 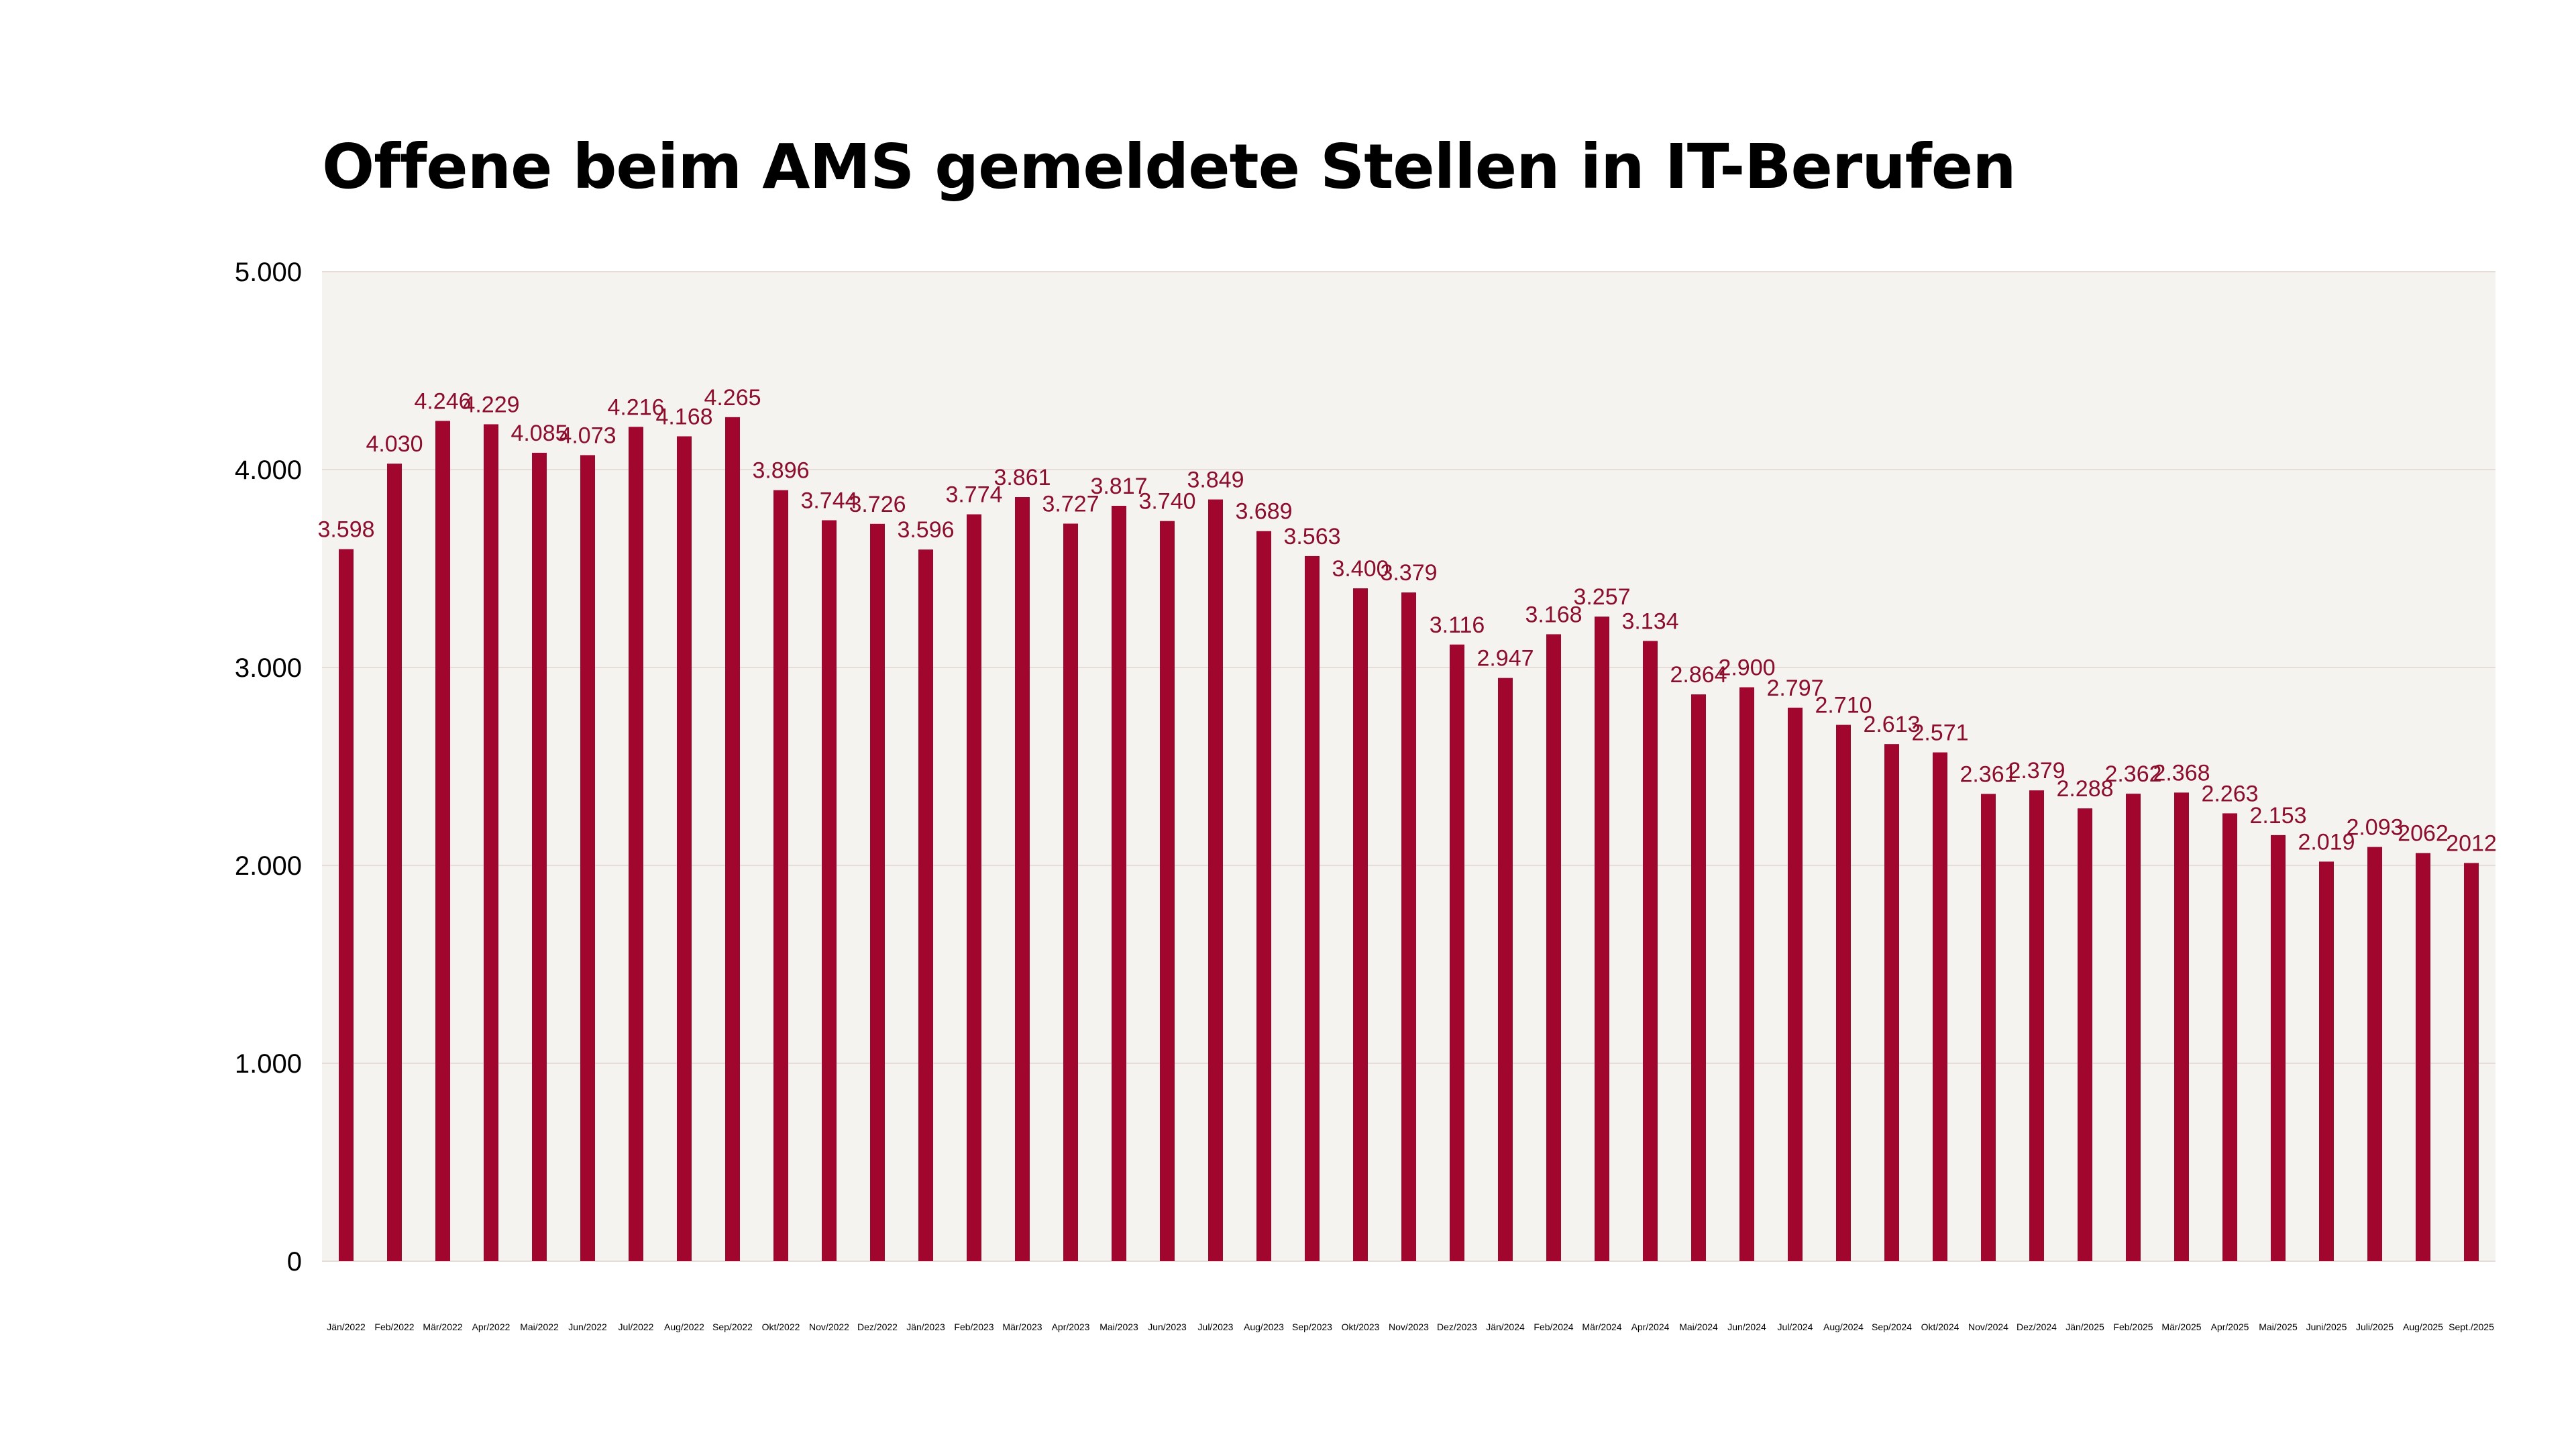 I want to click on data-label: 4.246, so click(x=442, y=401).